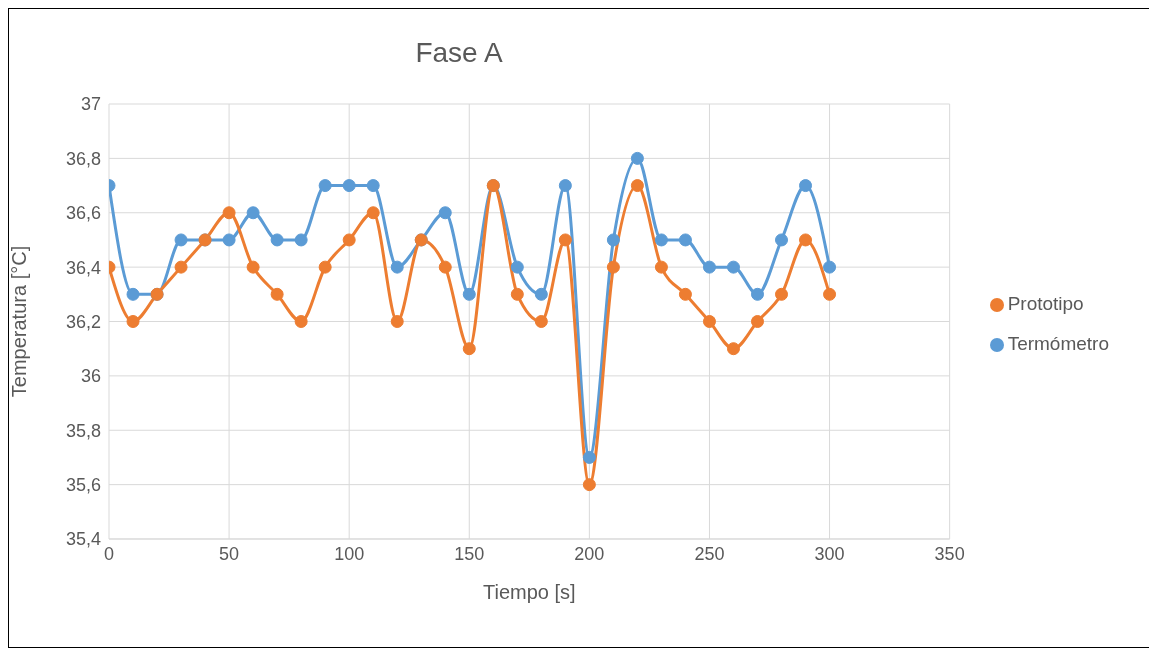 The height and width of the screenshot is (648, 1149). Describe the element at coordinates (829, 553) in the screenshot. I see `x-tick-label: 300` at that location.